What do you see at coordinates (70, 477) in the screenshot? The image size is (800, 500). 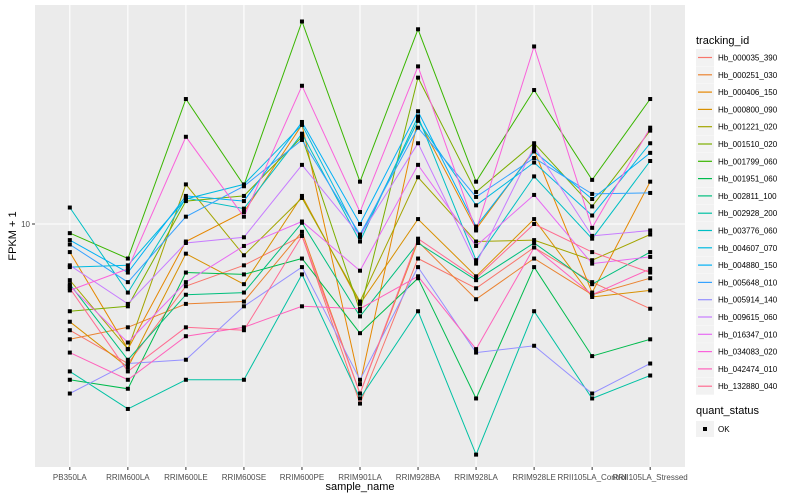 I see `x-tick-label: PB350LA` at bounding box center [70, 477].